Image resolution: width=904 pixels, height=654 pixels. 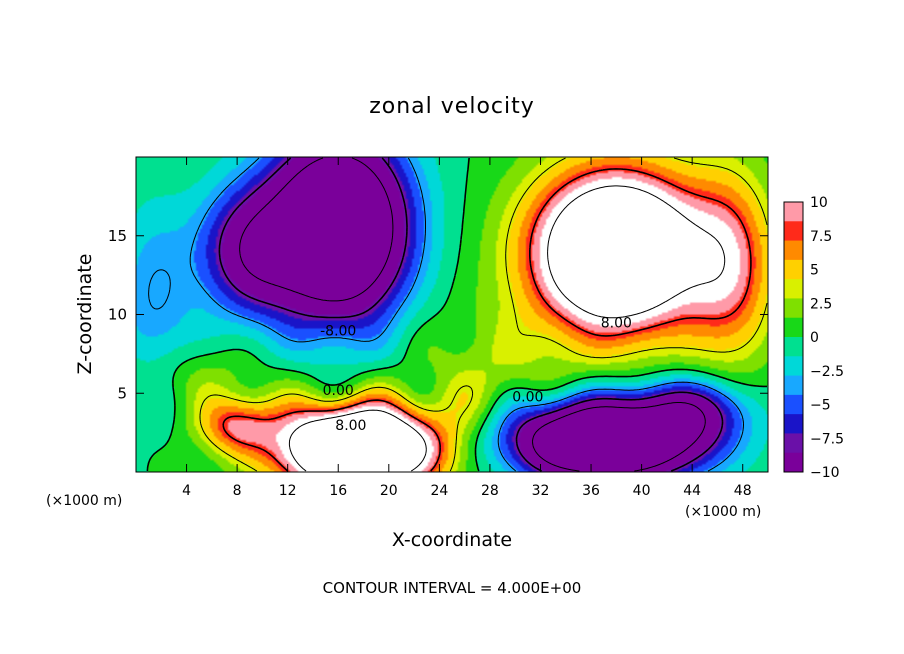 What do you see at coordinates (452, 106) in the screenshot?
I see `chart-title: zonal velocity` at bounding box center [452, 106].